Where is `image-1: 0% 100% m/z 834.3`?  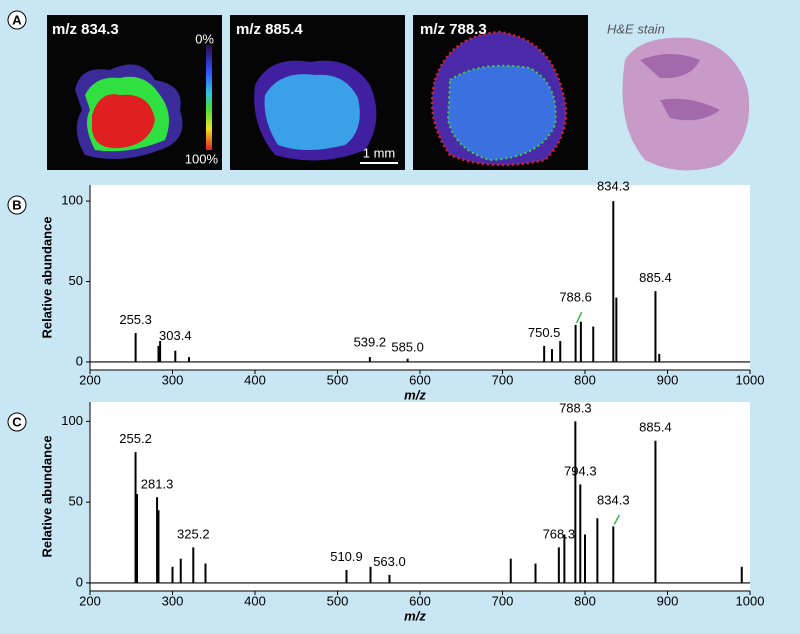 image-1: 0% 100% m/z 834.3 is located at coordinates (134, 92).